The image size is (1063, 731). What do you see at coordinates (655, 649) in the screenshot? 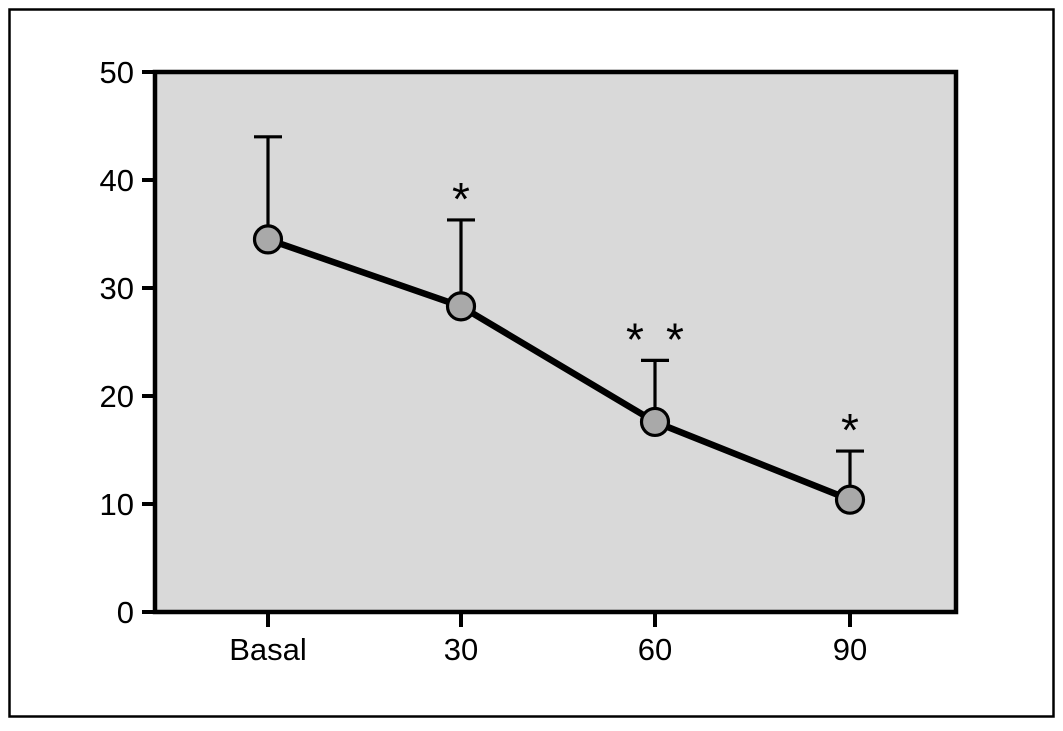
I see `x-axis-tick-label: 60` at bounding box center [655, 649].